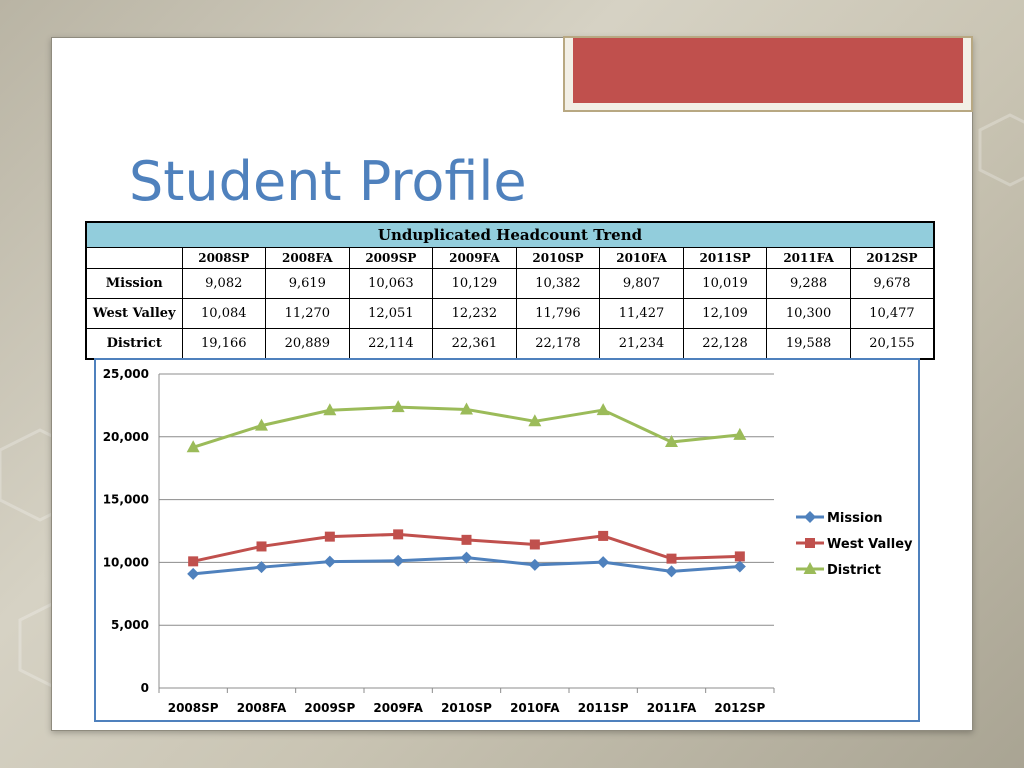 This screenshot has height=768, width=1024. I want to click on table-cell: 11,427, so click(641, 313).